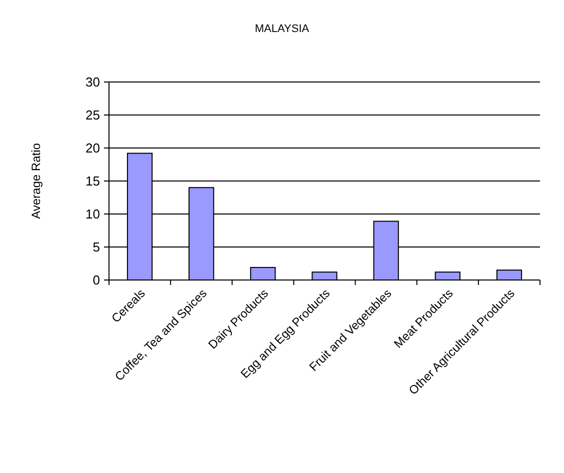  What do you see at coordinates (93, 115) in the screenshot?
I see `y-tick-label: 25` at bounding box center [93, 115].